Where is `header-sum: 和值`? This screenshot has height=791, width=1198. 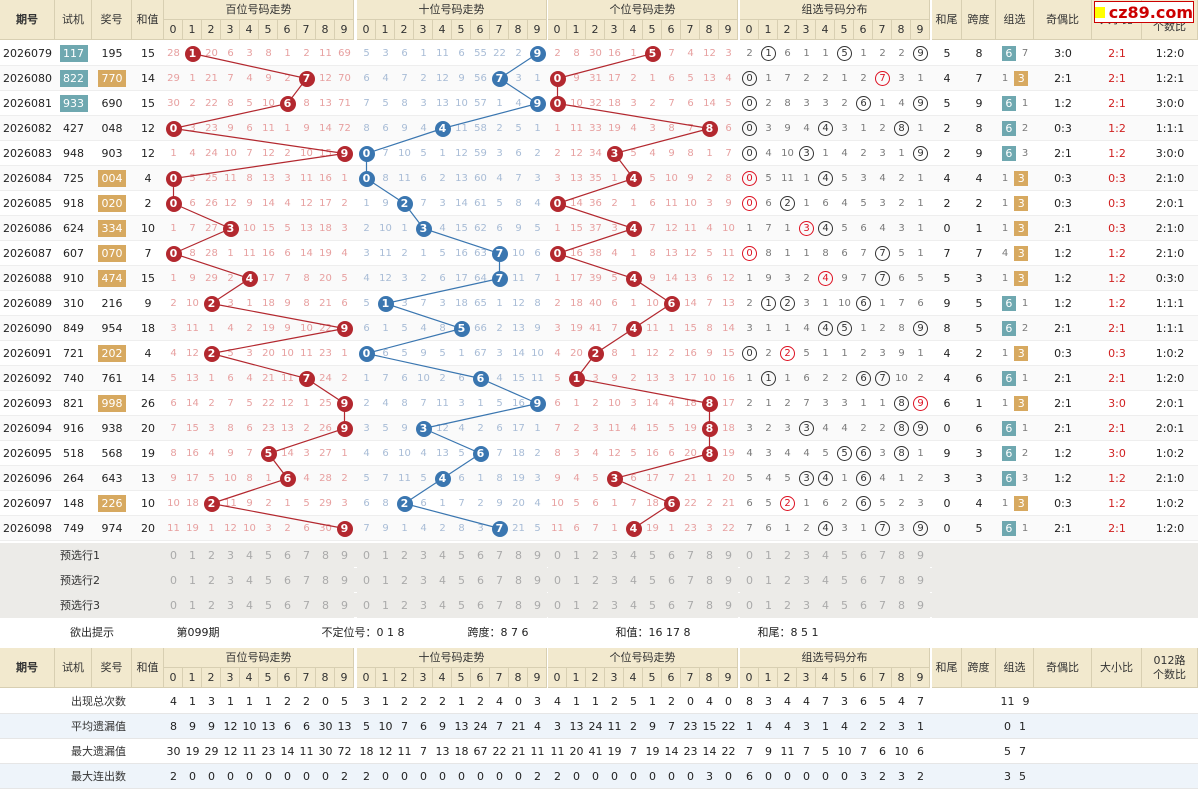 header-sum: 和值 is located at coordinates (148, 668).